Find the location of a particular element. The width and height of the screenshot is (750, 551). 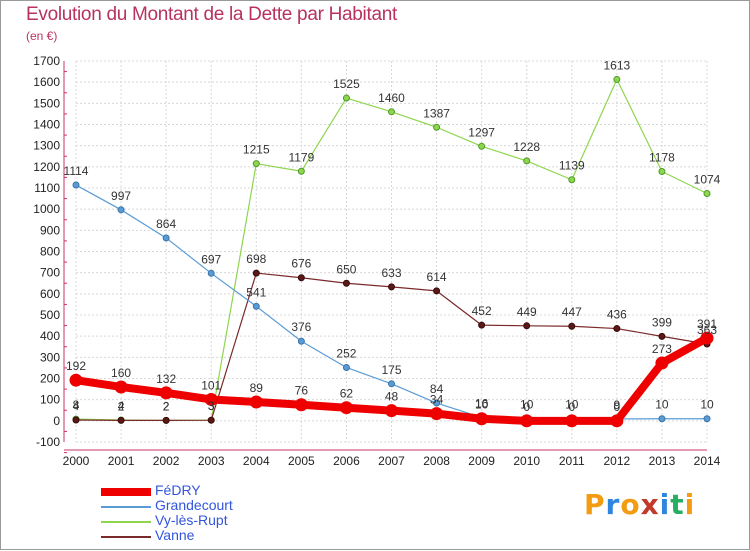

data-label: 4 is located at coordinates (76, 406).